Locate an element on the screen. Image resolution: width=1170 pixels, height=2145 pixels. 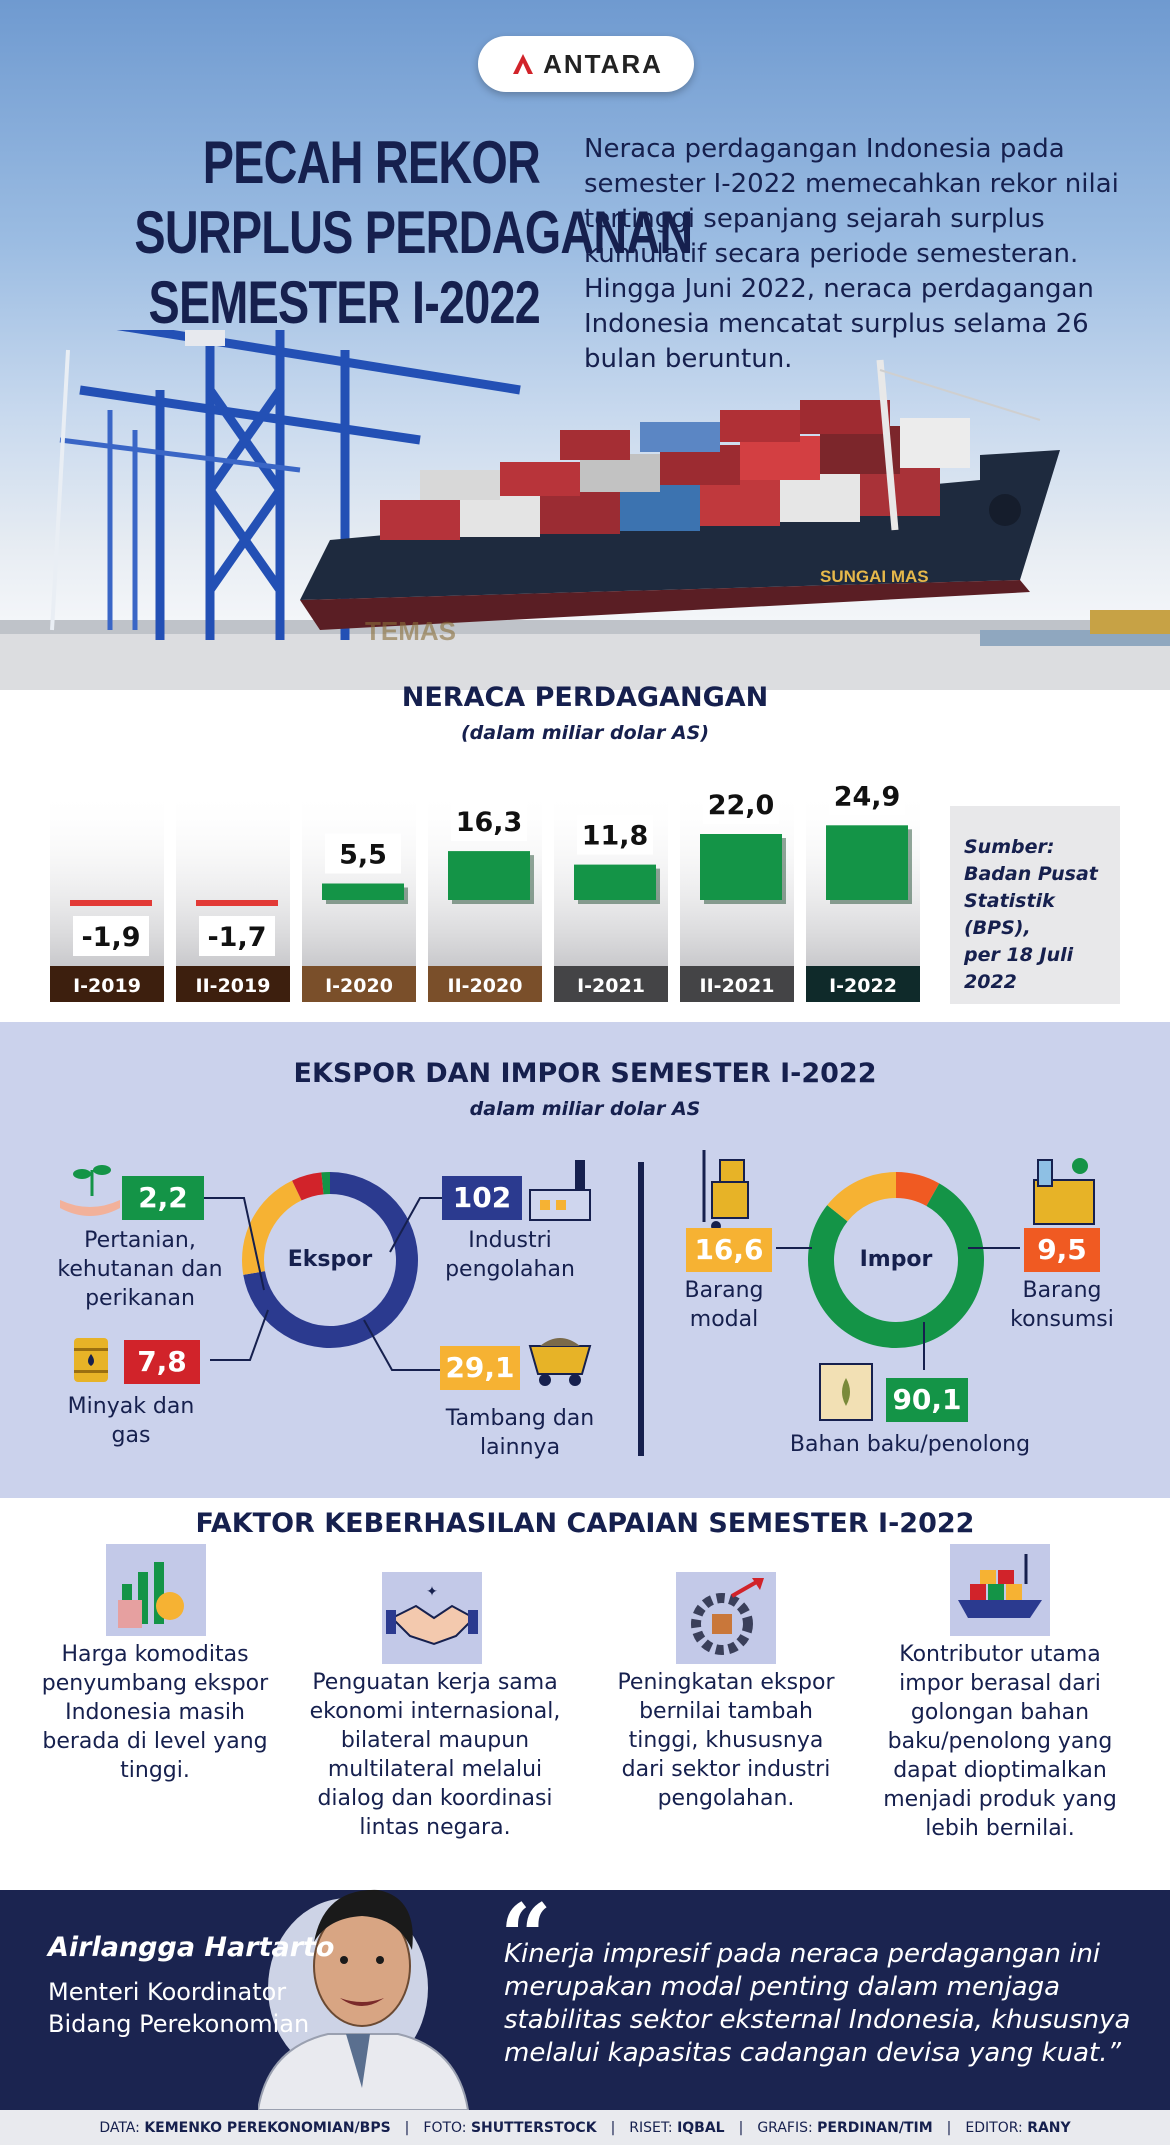
commodity-price-chart-icon is located at coordinates (156, 1590).